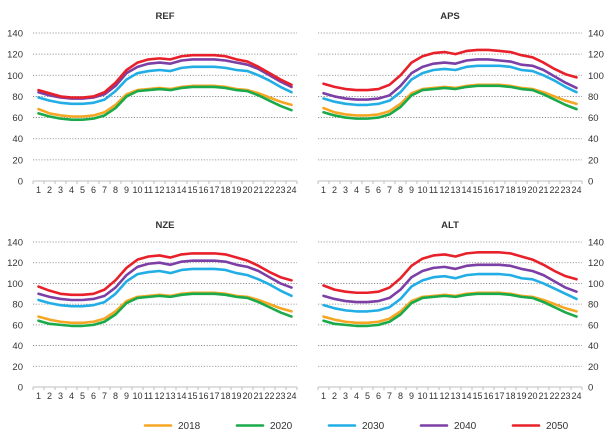 This screenshot has width=616, height=445. I want to click on x-tick-label: 12, so click(444, 190).